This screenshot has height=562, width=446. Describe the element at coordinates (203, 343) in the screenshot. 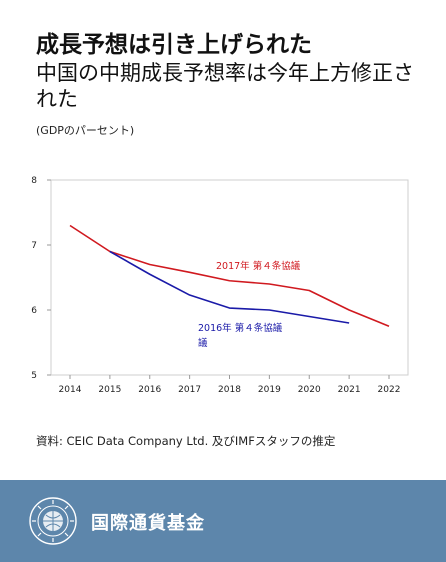

I see `annotation-2016-line2: 議` at that location.